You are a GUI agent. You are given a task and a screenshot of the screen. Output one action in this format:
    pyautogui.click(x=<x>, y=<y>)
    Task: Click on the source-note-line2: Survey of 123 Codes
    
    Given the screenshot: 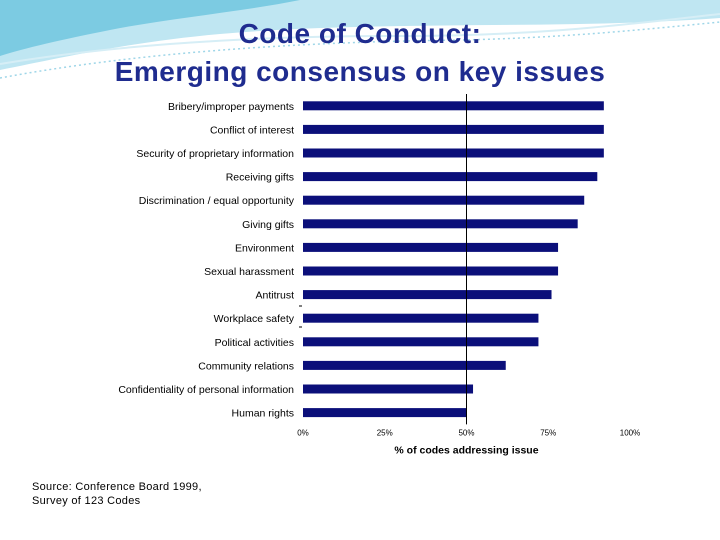 What is the action you would take?
    pyautogui.click(x=86, y=501)
    